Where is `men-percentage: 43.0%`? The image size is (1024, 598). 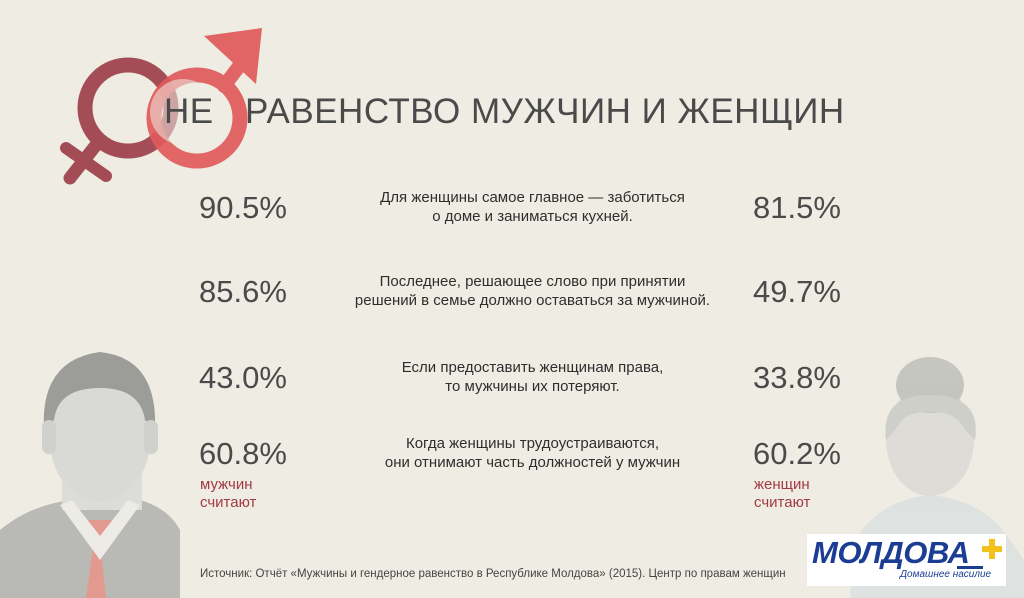
men-percentage: 43.0% is located at coordinates (243, 377).